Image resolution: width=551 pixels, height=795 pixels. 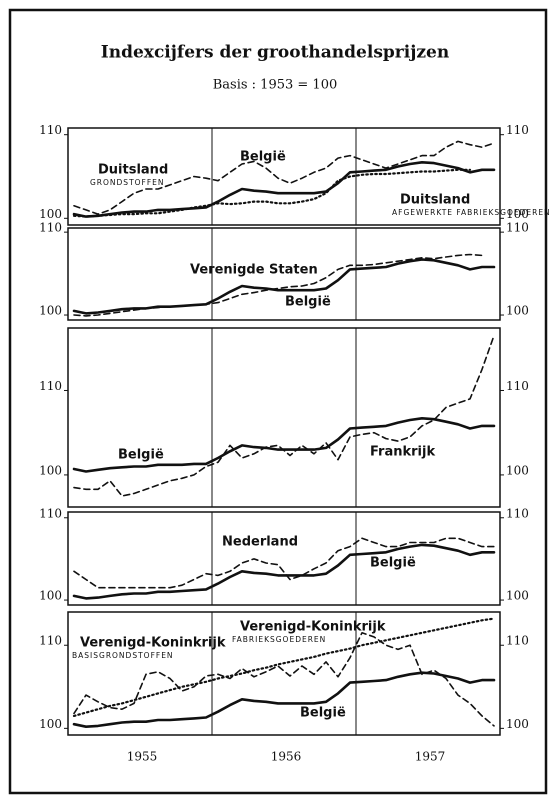 What do you see at coordinates (275, 85) in the screenshot?
I see `subtitle: Basis : 1953 = 100` at bounding box center [275, 85].